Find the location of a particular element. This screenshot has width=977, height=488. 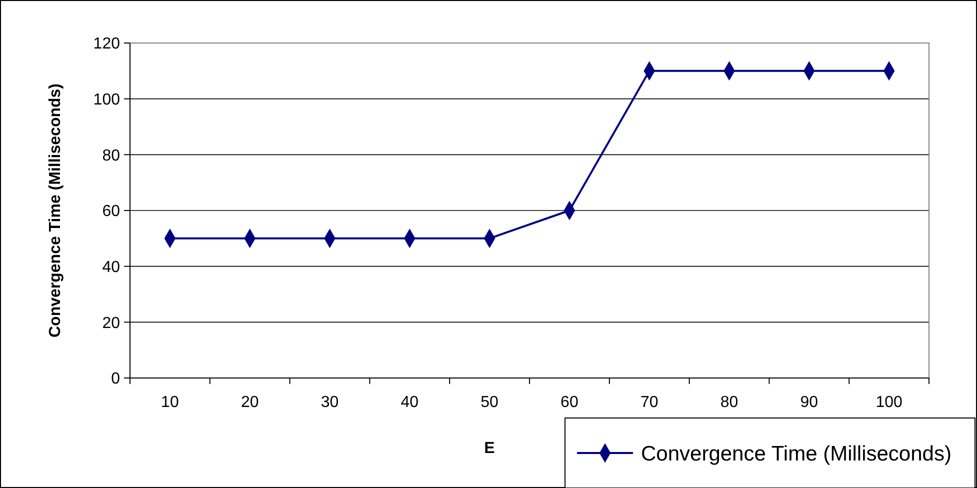

x-tick-label: 80 is located at coordinates (729, 402).